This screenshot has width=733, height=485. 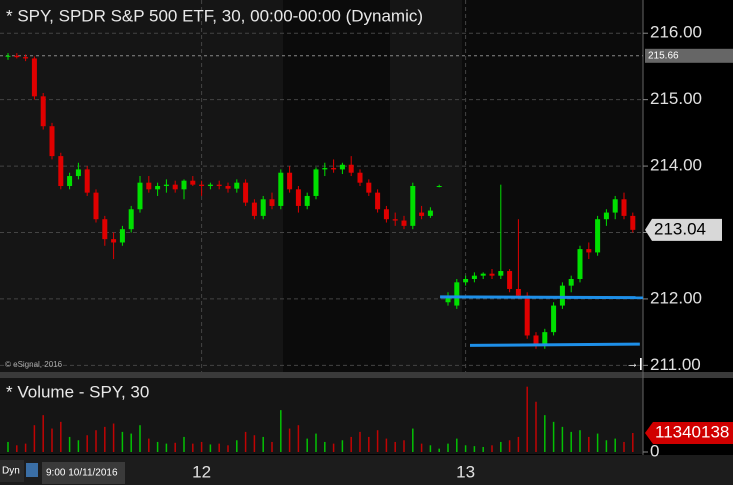 I want to click on mode-icon, so click(x=32, y=470).